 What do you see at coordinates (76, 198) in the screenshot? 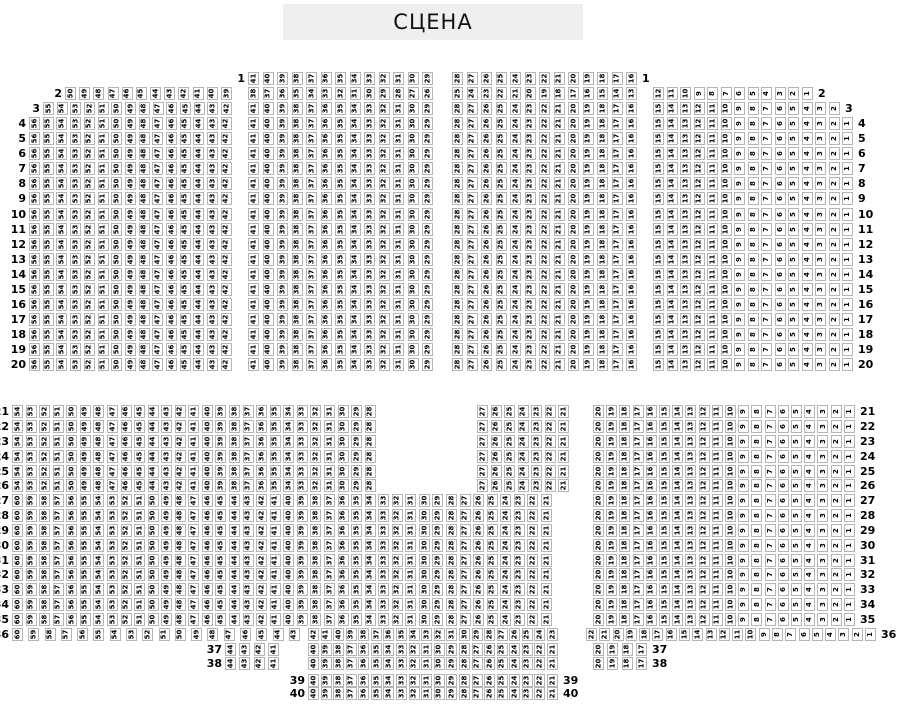
I see `seat-row9-n53: 53` at bounding box center [76, 198].